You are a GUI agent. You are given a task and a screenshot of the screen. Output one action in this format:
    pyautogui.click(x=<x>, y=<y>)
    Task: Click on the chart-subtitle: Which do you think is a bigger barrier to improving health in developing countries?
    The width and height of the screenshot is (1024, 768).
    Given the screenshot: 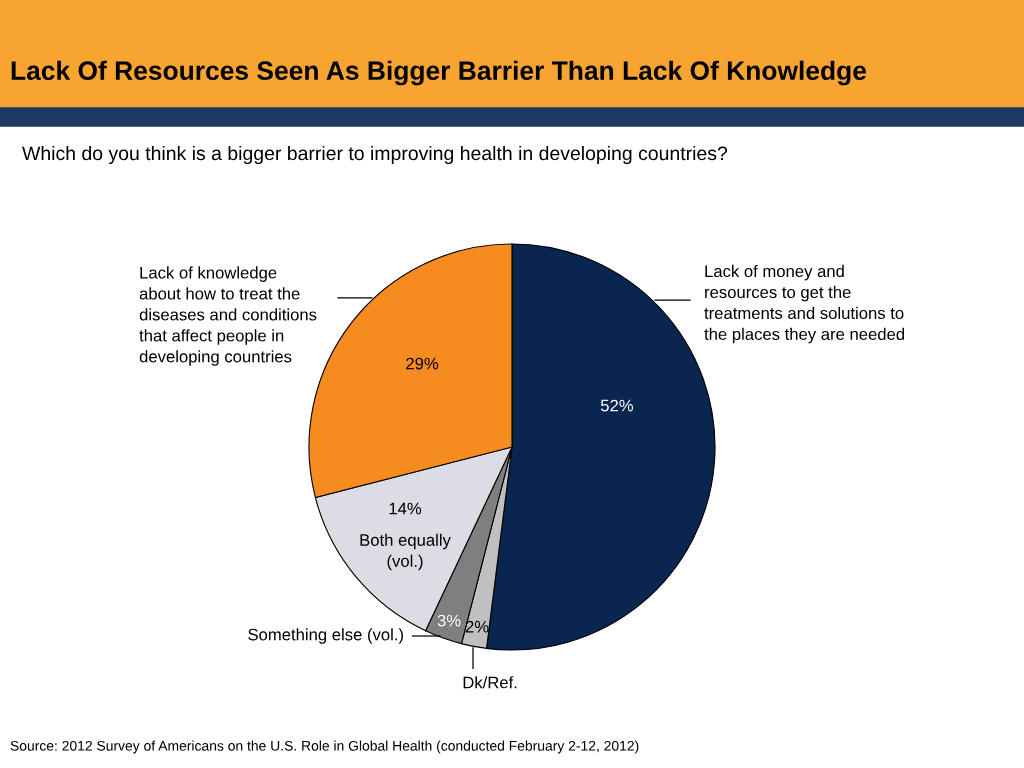 What is the action you would take?
    pyautogui.click(x=375, y=155)
    